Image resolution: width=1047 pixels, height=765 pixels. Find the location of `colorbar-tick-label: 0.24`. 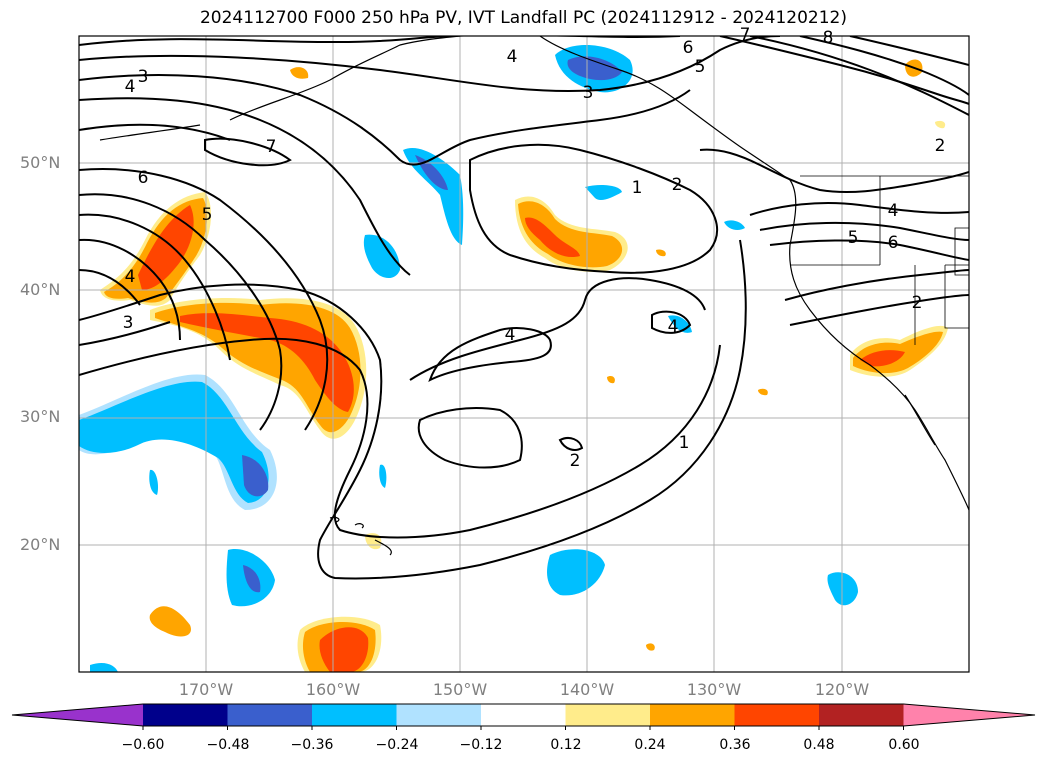

colorbar-tick-label: 0.24 is located at coordinates (650, 745).